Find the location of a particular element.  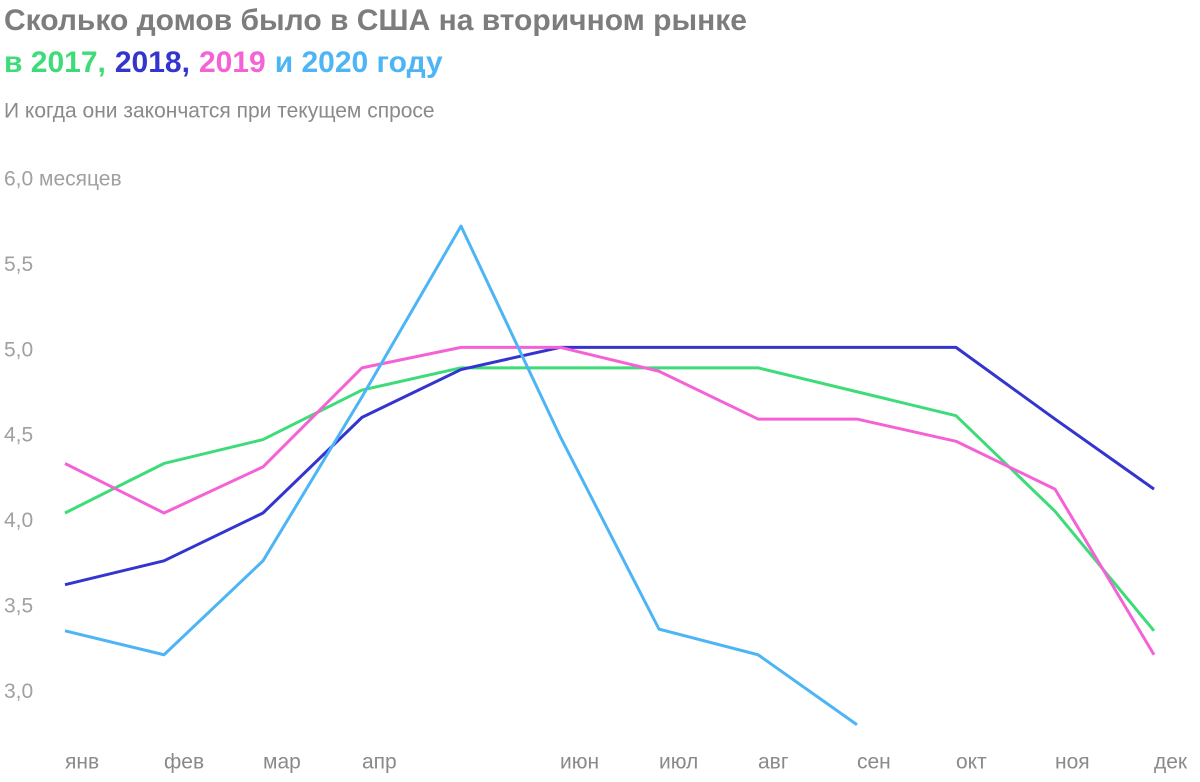

x-tick-label: июл is located at coordinates (678, 762).